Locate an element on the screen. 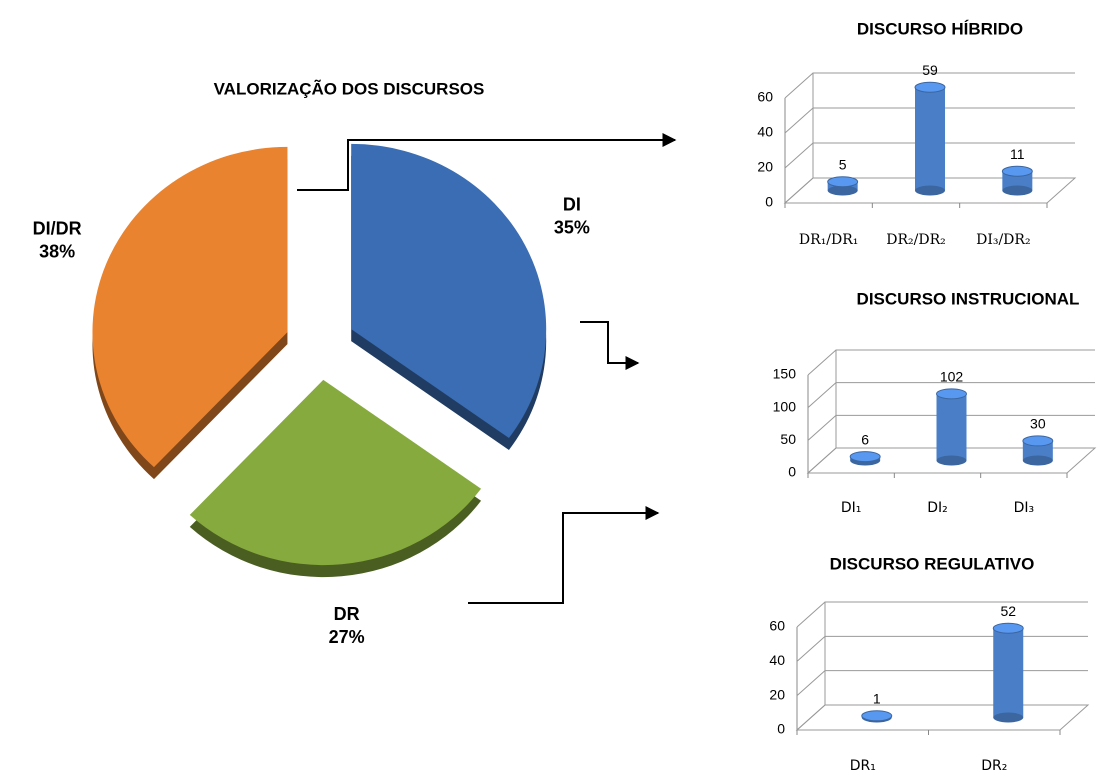 This screenshot has width=1109, height=773. slice-label: DI is located at coordinates (572, 204).